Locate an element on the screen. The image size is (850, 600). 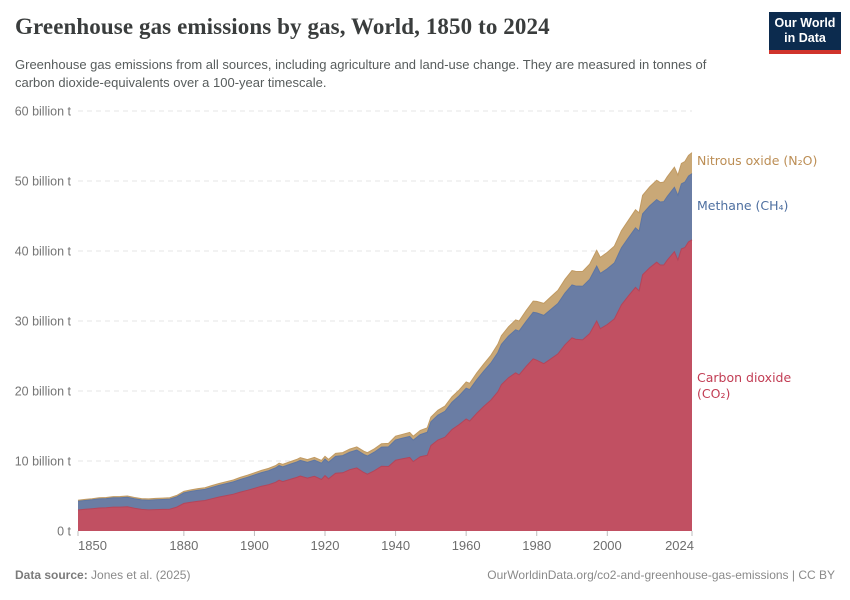
x-axis-label-1850: 1850 is located at coordinates (92, 545).